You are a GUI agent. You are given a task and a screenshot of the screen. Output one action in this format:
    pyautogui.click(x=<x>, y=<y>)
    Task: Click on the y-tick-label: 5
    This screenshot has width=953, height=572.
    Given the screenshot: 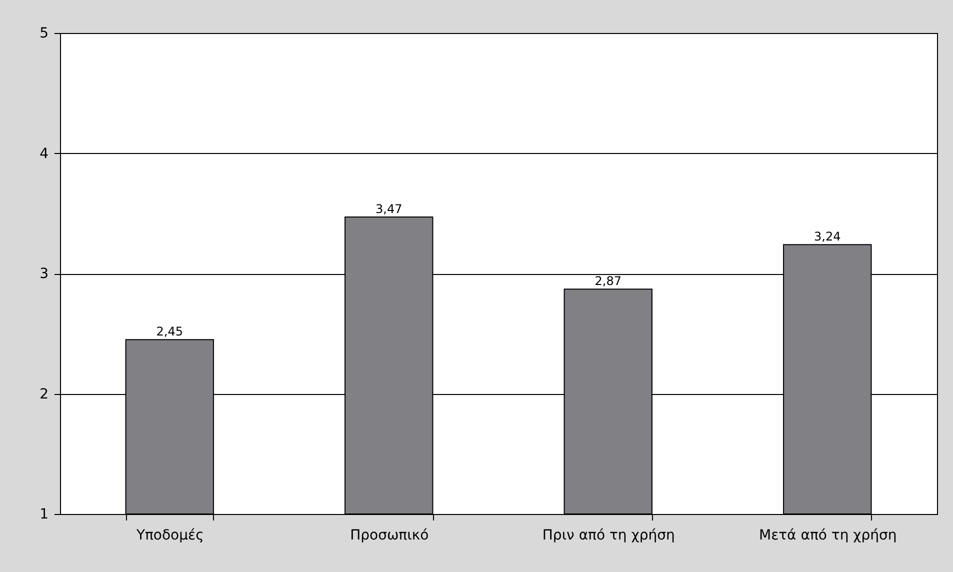 What is the action you would take?
    pyautogui.click(x=44, y=34)
    